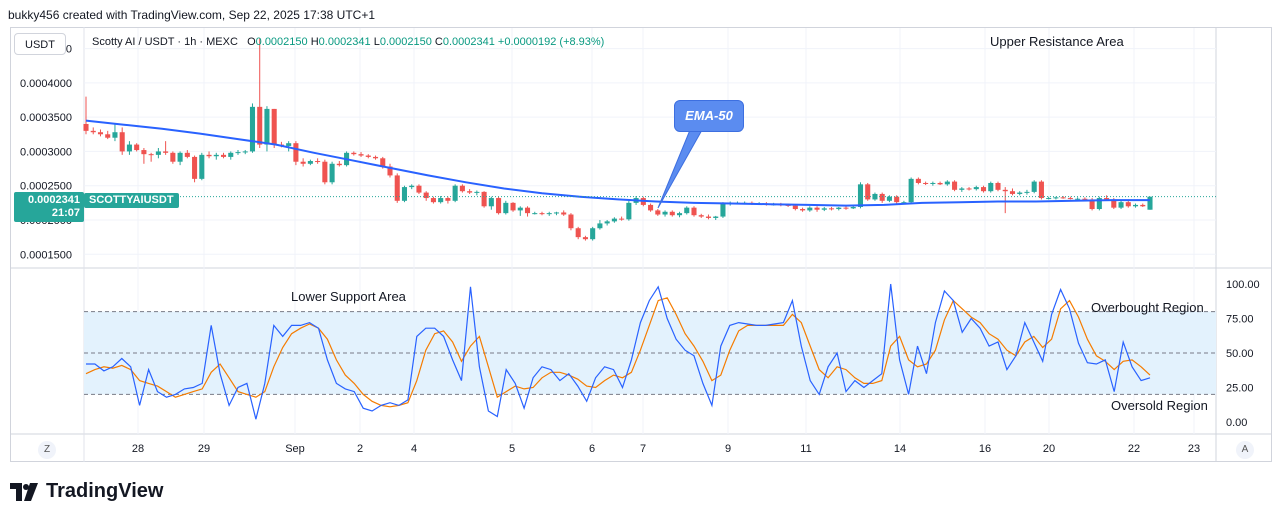 This screenshot has height=522, width=1281. Describe the element at coordinates (46, 118) in the screenshot. I see `price-tick-label: 0.0003500` at that location.